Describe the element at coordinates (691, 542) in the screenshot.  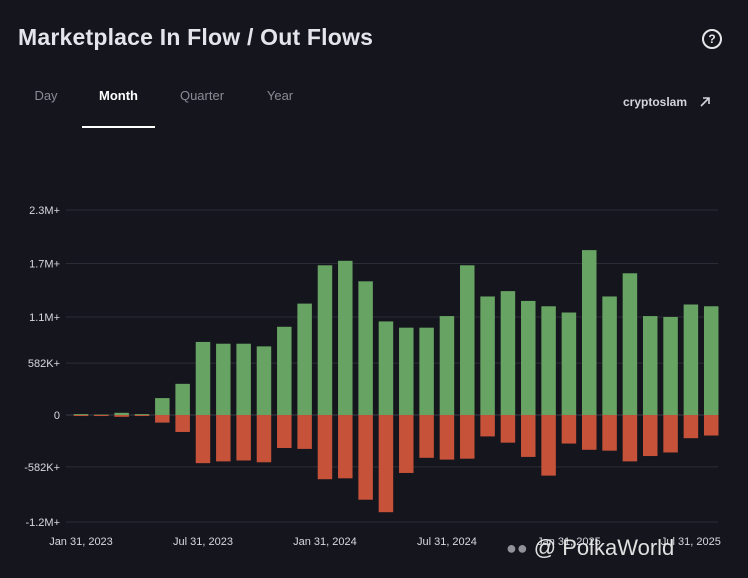
I see `x-tick-label: Jul 31, 2025` at that location.